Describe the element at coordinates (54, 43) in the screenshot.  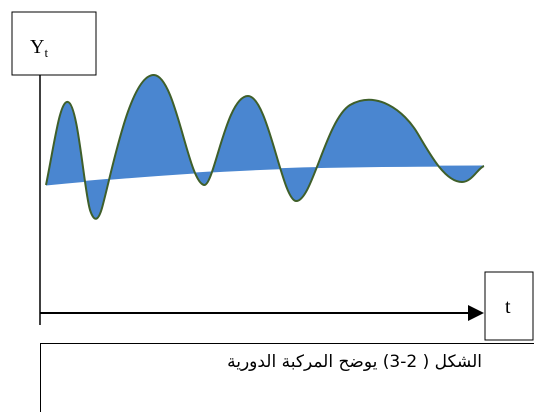
I see `y-axis-label-box` at that location.